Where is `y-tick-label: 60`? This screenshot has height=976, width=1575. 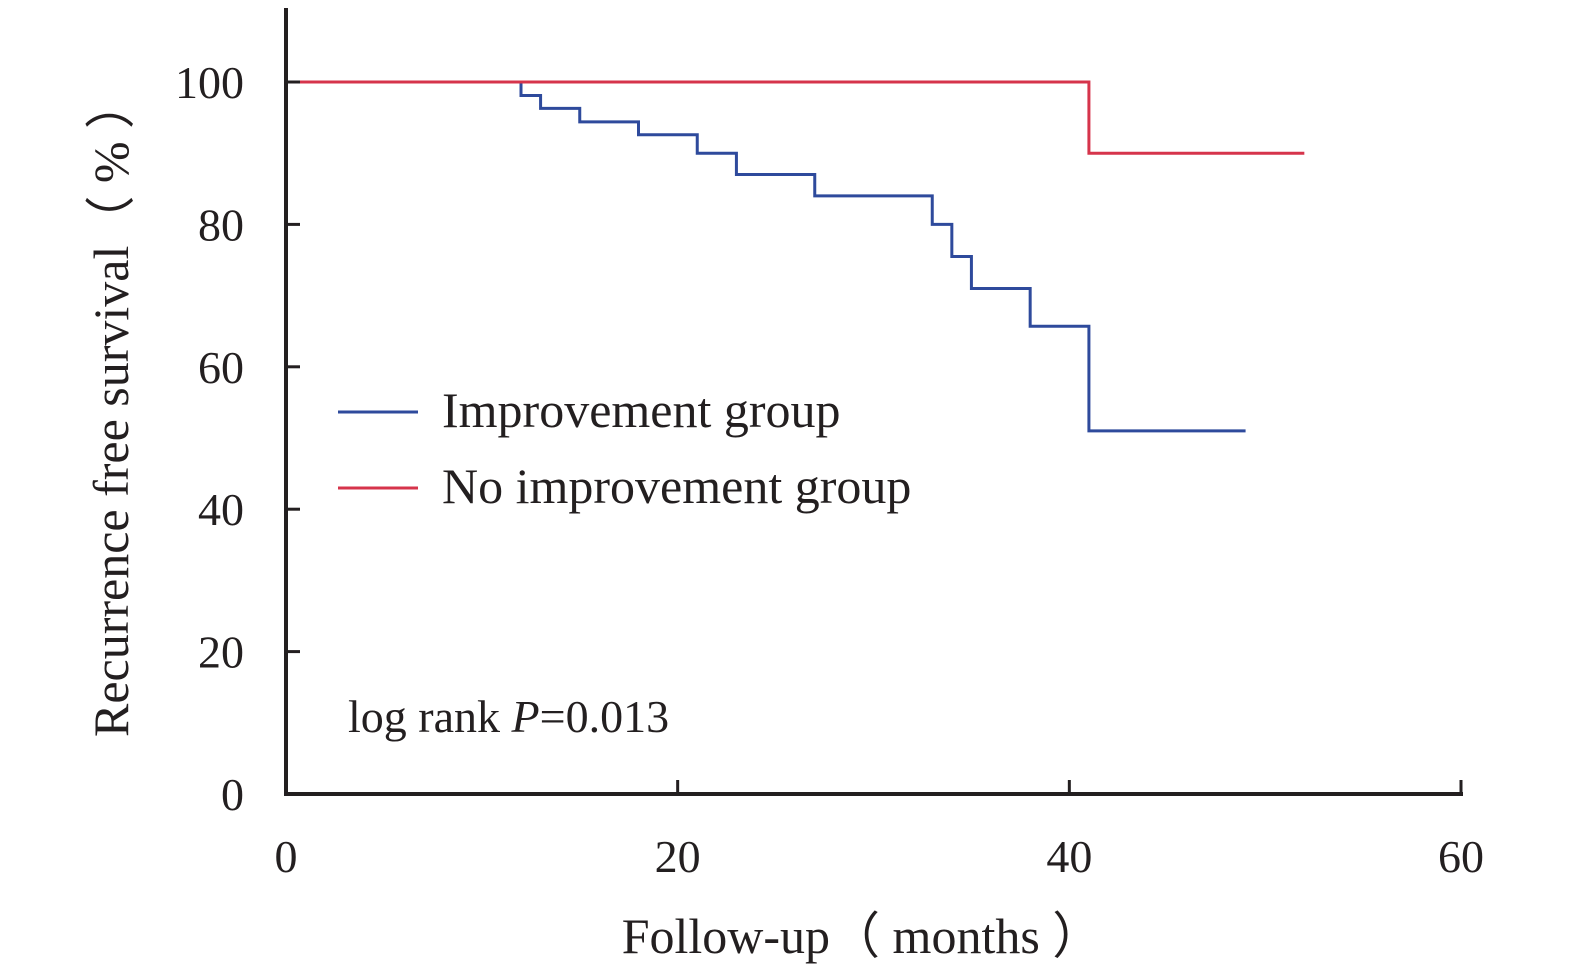 y-tick-label: 60 is located at coordinates (221, 367).